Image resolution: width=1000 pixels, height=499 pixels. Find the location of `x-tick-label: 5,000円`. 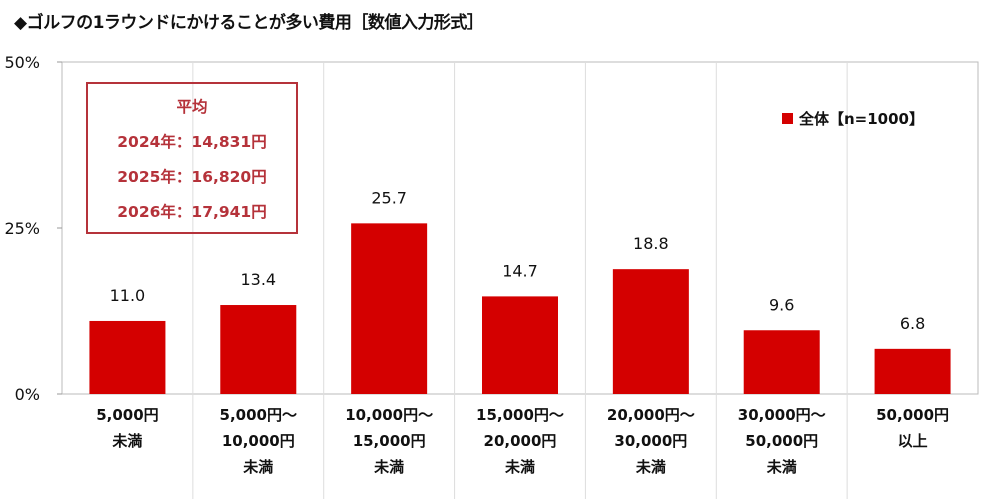

x-tick-label: 5,000円 is located at coordinates (127, 415).